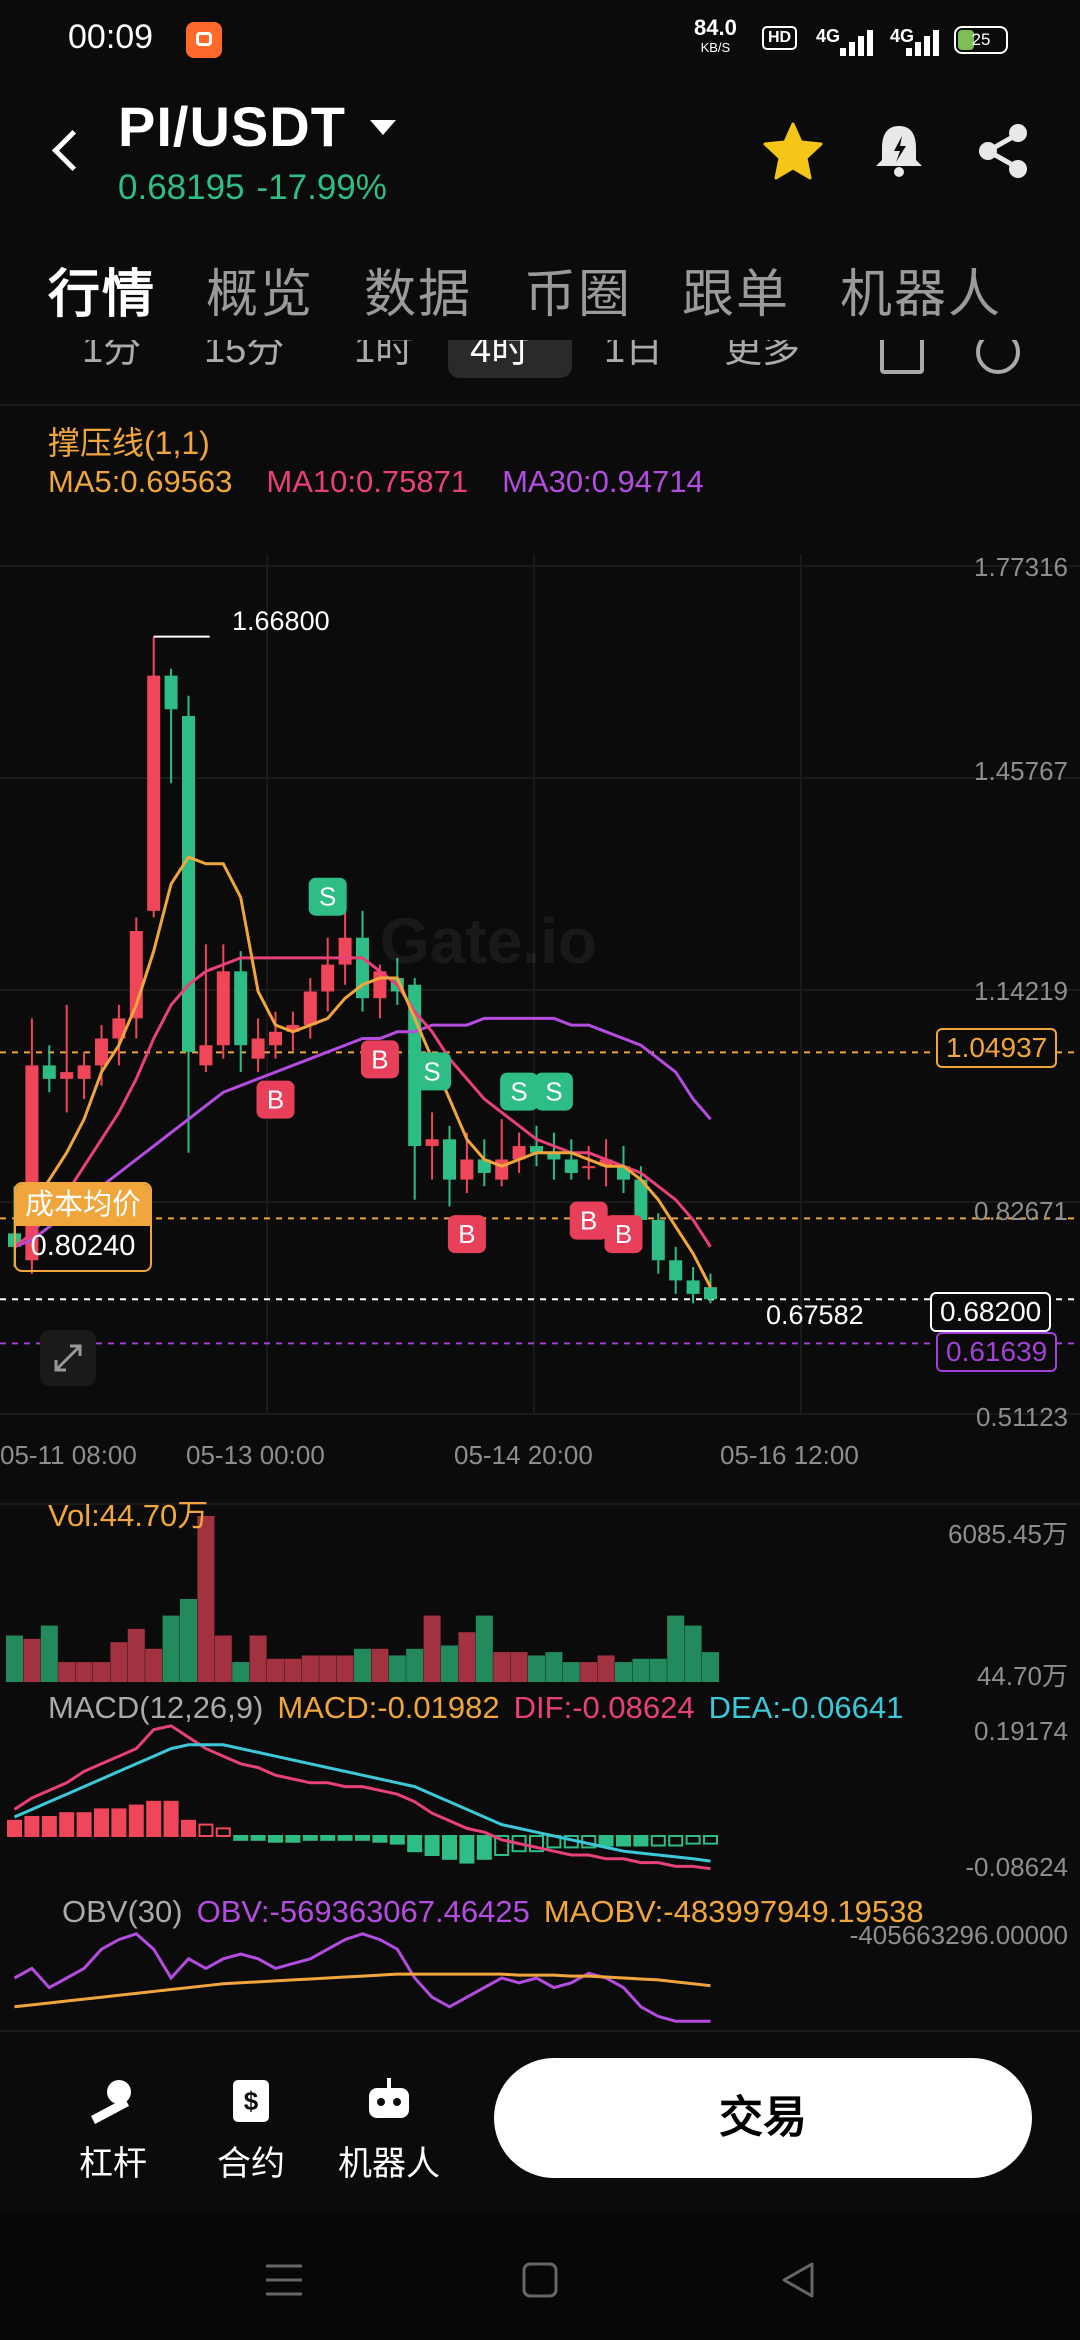  What do you see at coordinates (284, 2280) in the screenshot?
I see `menu-icon` at bounding box center [284, 2280].